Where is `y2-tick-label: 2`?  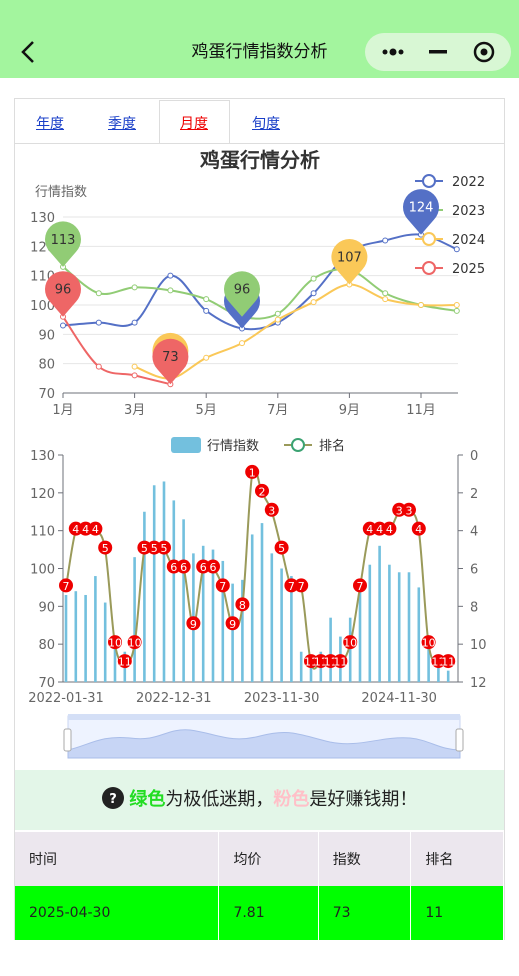
y2-tick-label: 2 is located at coordinates (474, 494).